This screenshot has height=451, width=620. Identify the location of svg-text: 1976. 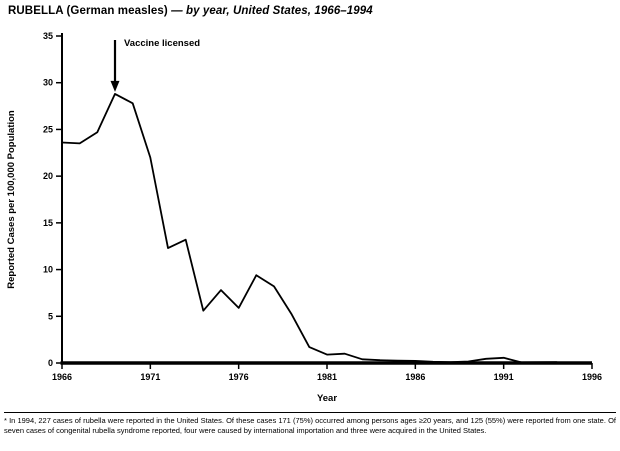
(239, 377).